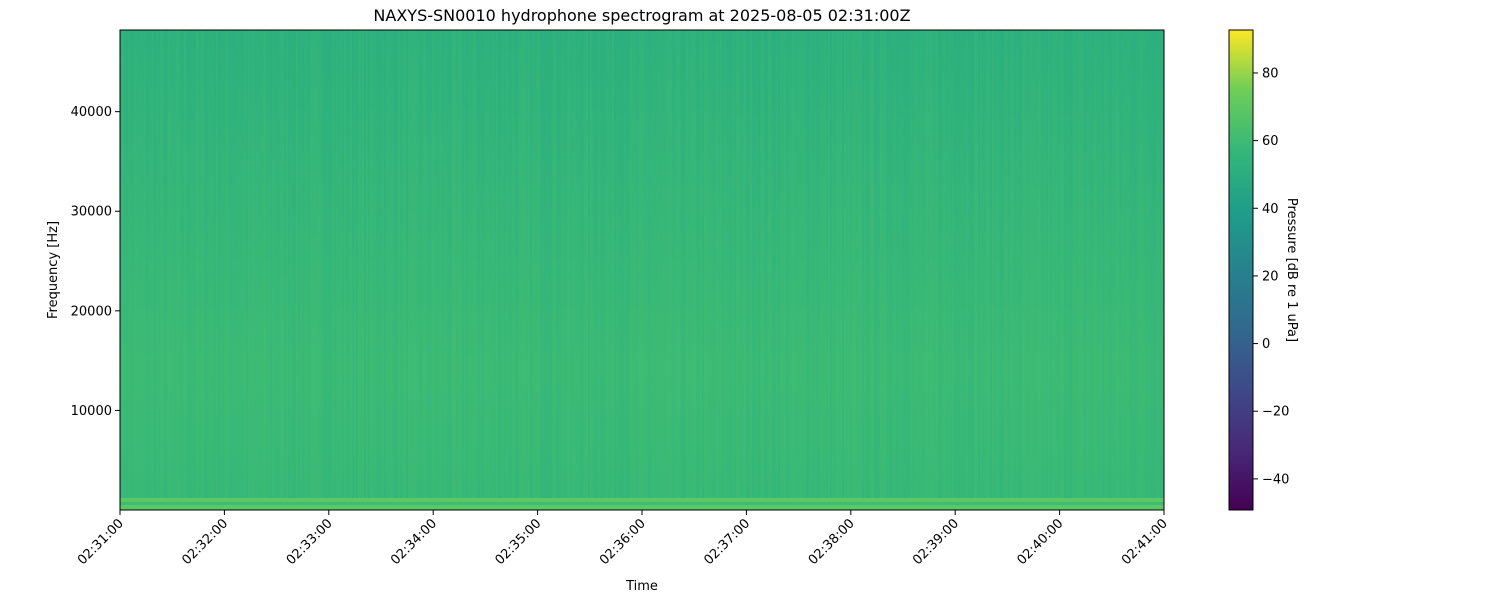 The width and height of the screenshot is (1500, 604). I want to click on x-tick-label: 02:40:00, so click(1041, 542).